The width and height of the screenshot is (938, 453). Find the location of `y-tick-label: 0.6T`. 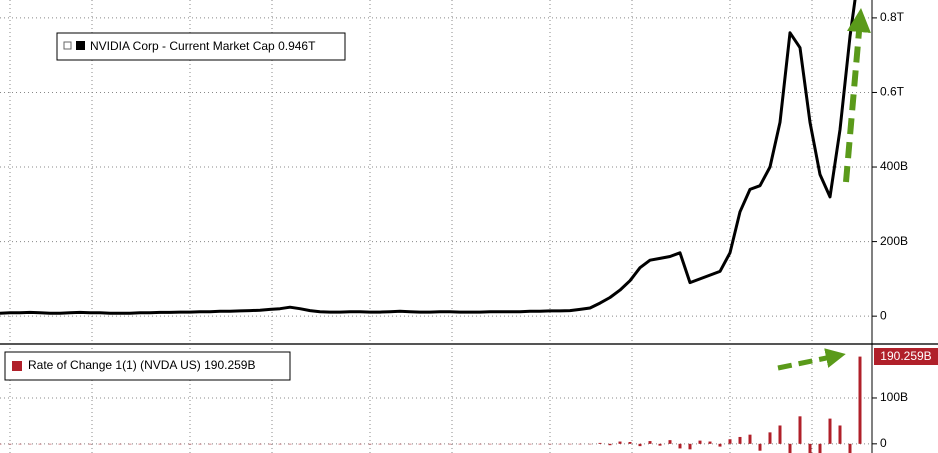

y-tick-label: 0.6T is located at coordinates (892, 92).